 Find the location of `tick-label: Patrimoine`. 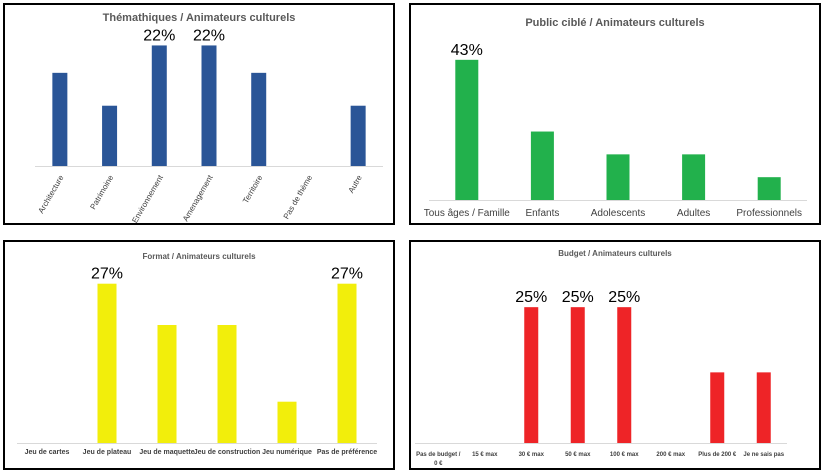

tick-label: Patrimoine is located at coordinates (101, 192).